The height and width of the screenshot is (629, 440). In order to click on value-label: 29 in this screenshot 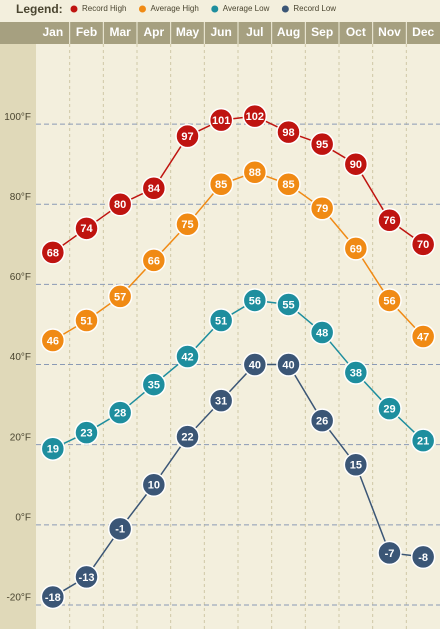, I will do `click(389, 410)`.